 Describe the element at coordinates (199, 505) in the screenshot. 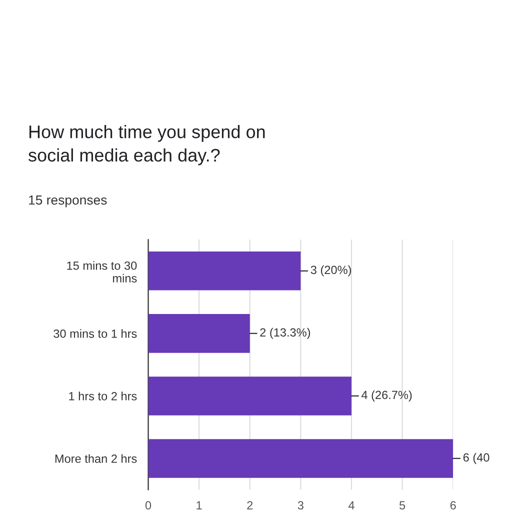

I see `x-tick-label: 1` at that location.